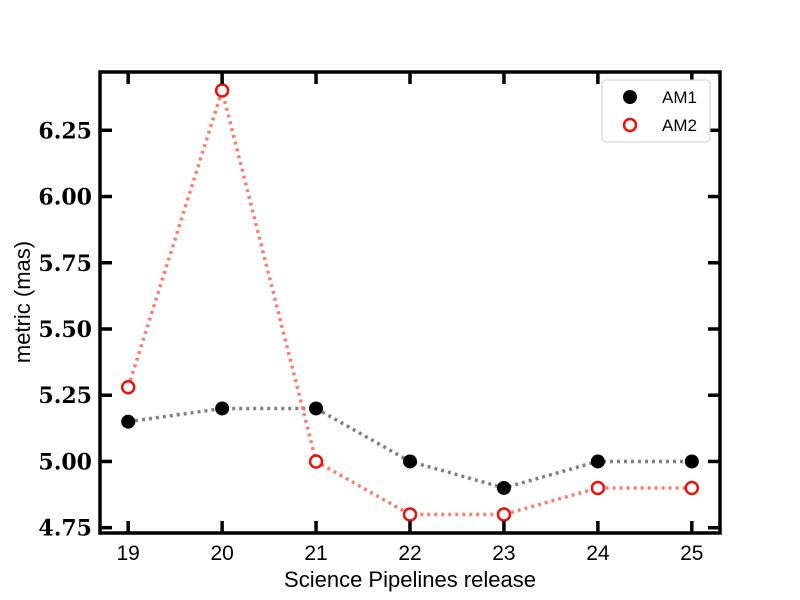 The height and width of the screenshot is (600, 800). I want to click on legend-label-am1: AM1, so click(679, 97).